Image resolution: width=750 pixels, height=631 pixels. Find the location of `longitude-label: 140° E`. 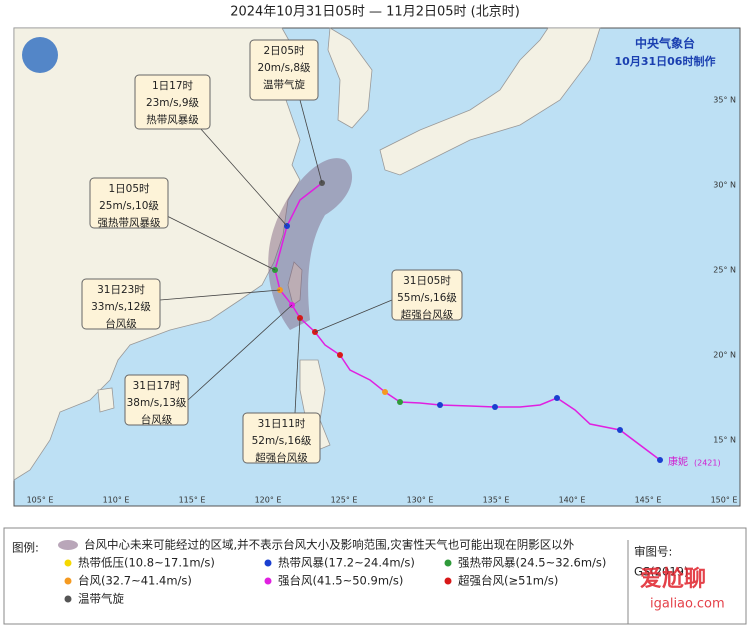

longitude-label: 140° E is located at coordinates (572, 500).